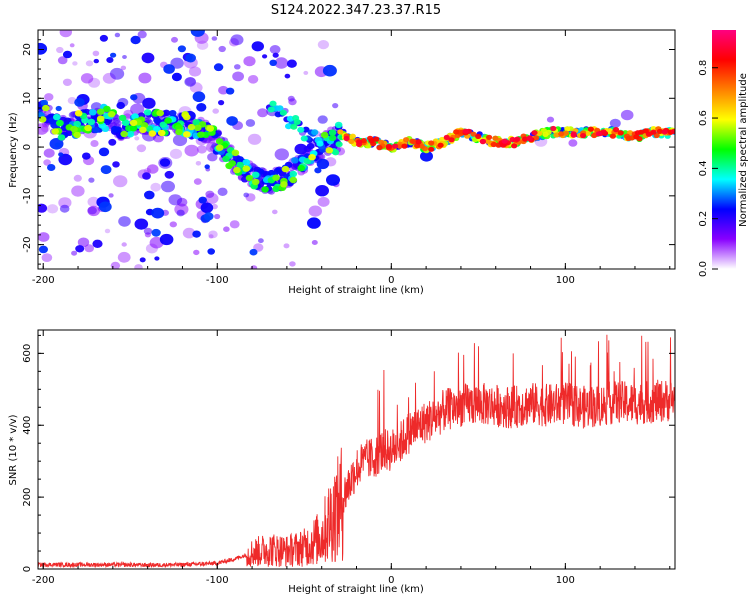  I want to click on x-tick-label: -200, so click(43, 580).